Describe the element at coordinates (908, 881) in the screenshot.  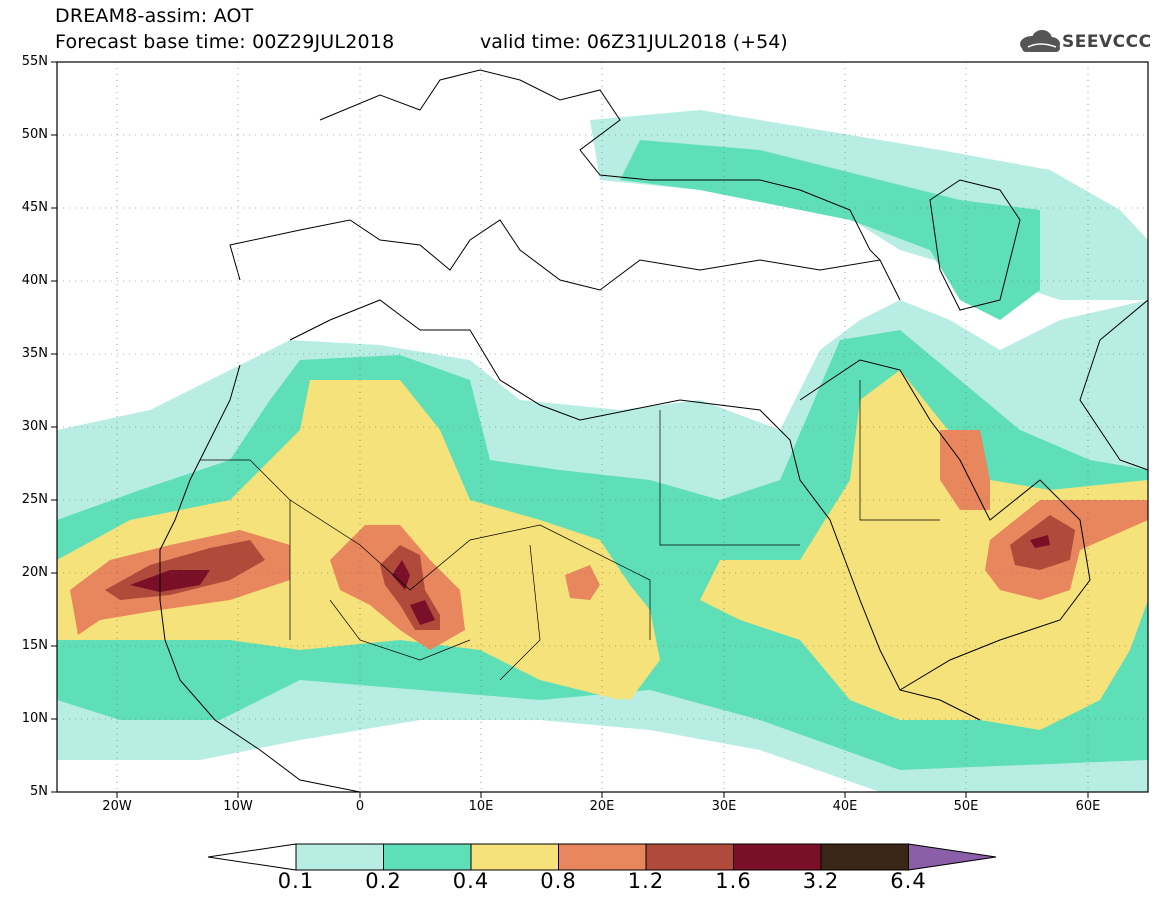
I see `colorbar-label-6.4: 6.4` at that location.